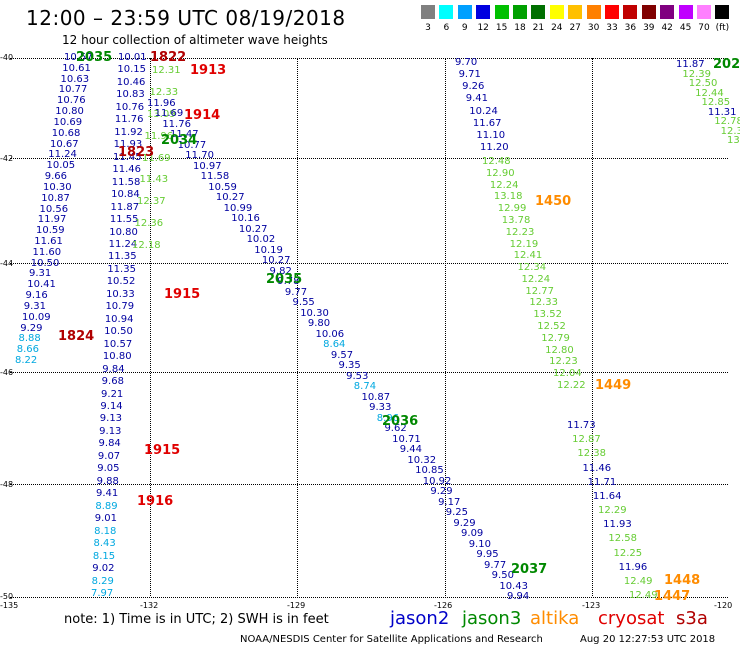 The height and width of the screenshot is (650, 740). Describe the element at coordinates (215, 177) in the screenshot. I see `wave-height-value: 11.58` at that location.